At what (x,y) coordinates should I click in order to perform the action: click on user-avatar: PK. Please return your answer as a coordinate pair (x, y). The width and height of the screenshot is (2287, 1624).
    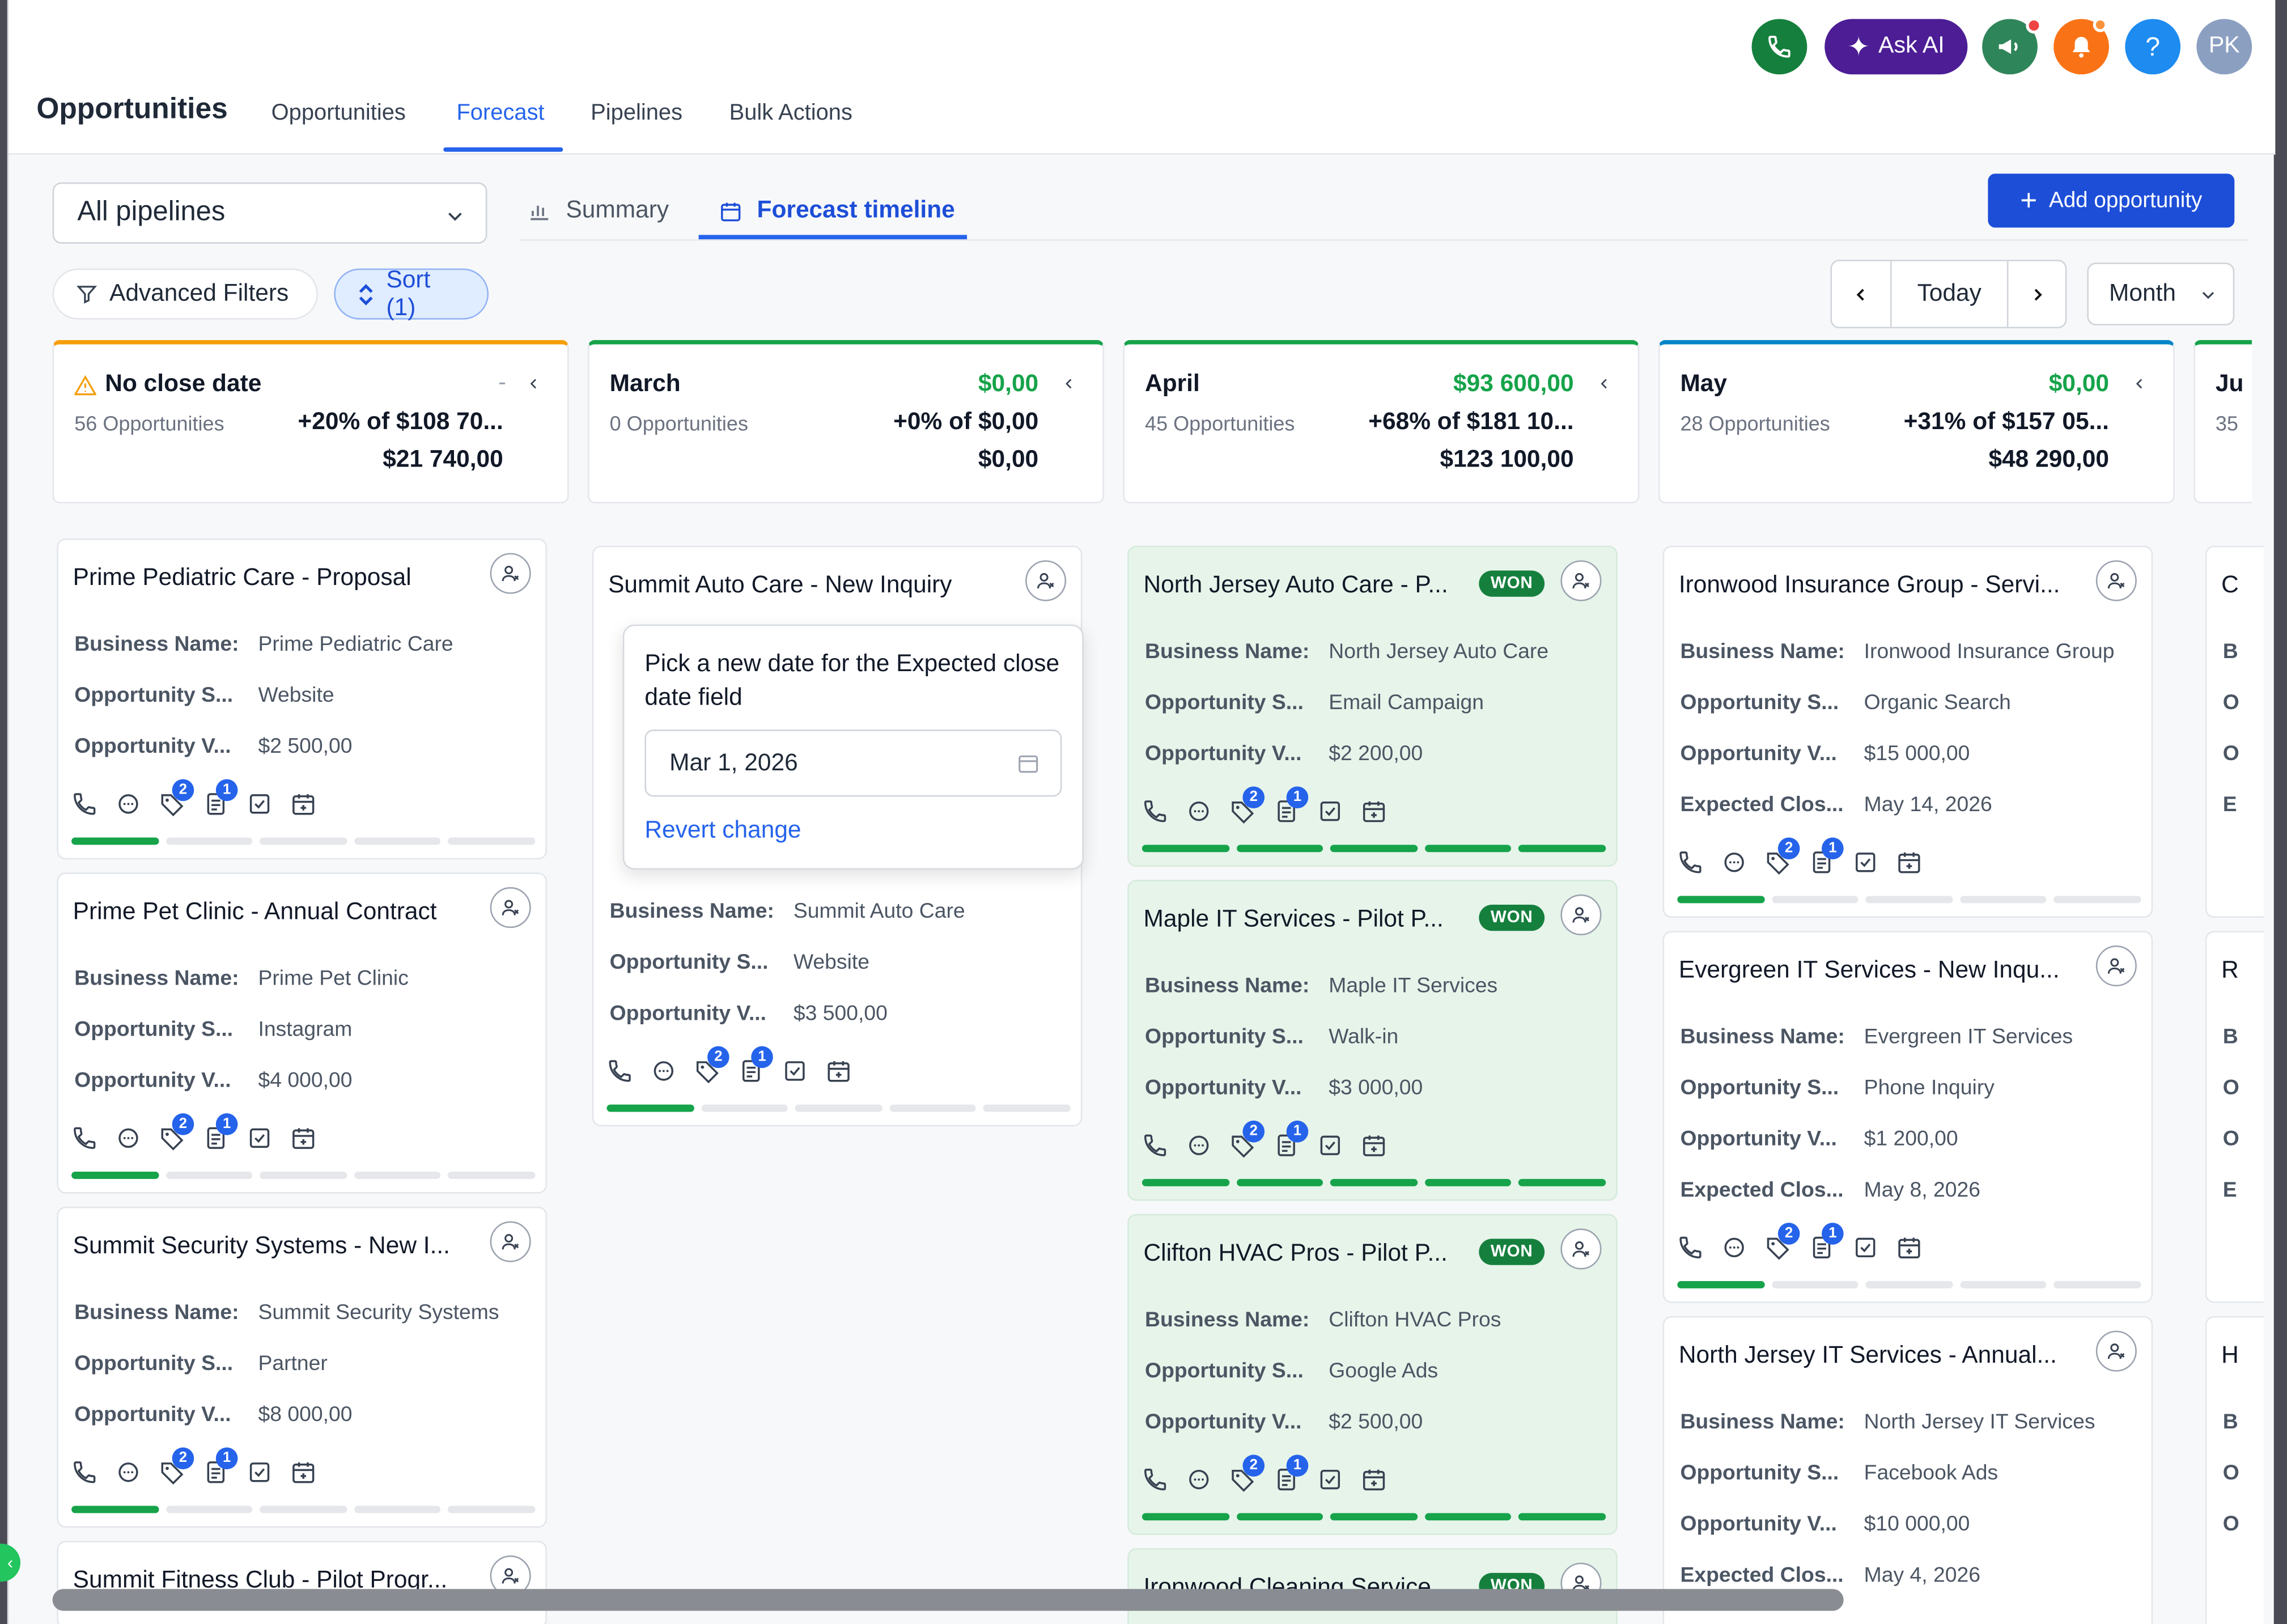
    Looking at the image, I should click on (2224, 47).